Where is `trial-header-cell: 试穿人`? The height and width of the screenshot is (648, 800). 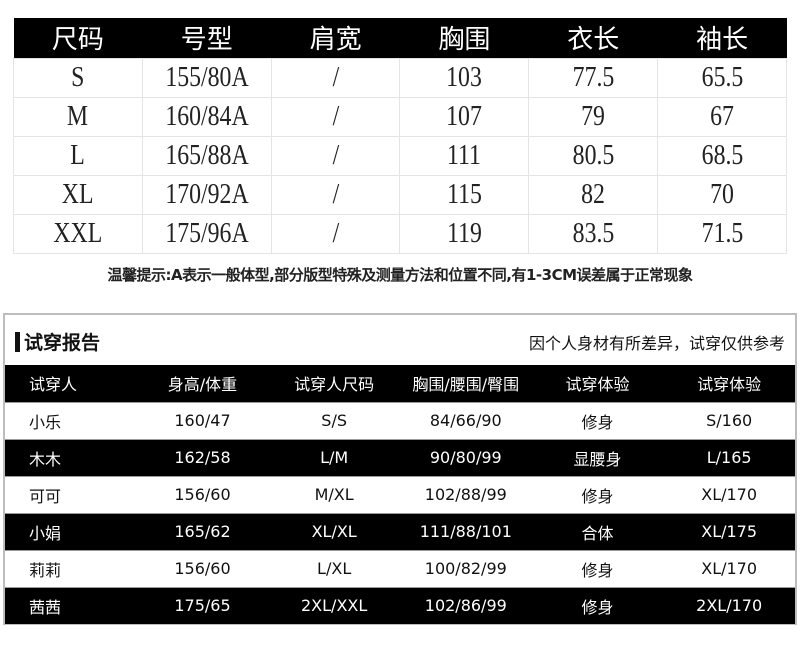
trial-header-cell: 试穿人 is located at coordinates (71, 383).